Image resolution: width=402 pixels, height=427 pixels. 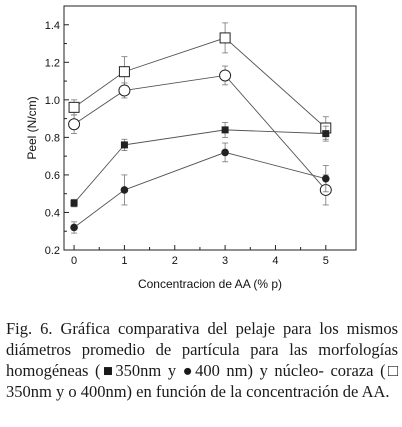 I want to click on series-filled-square, so click(x=200, y=164).